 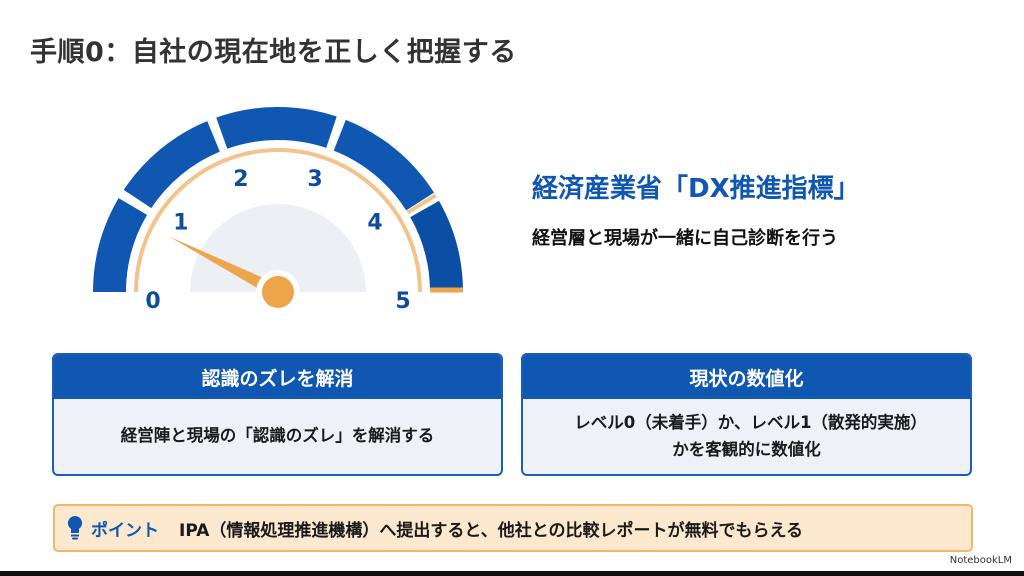 I want to click on gauge-hub, so click(x=278, y=292).